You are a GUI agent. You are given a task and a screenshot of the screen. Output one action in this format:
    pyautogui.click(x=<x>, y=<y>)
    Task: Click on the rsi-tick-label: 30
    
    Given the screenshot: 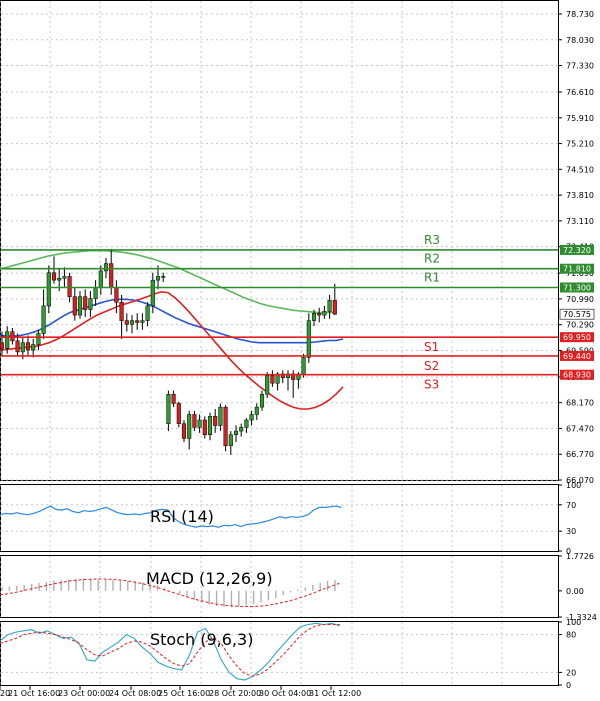 What is the action you would take?
    pyautogui.click(x=571, y=531)
    